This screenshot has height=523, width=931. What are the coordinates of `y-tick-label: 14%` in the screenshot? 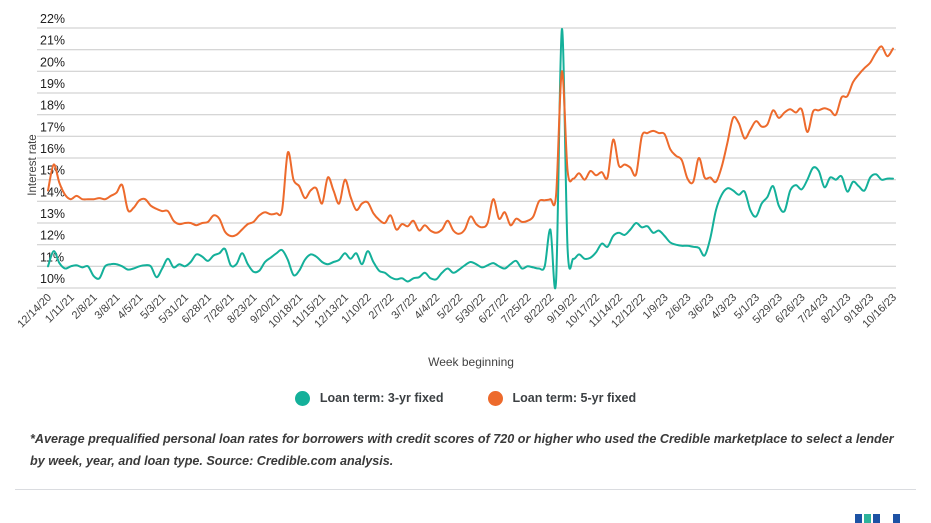 It's located at (52, 192).